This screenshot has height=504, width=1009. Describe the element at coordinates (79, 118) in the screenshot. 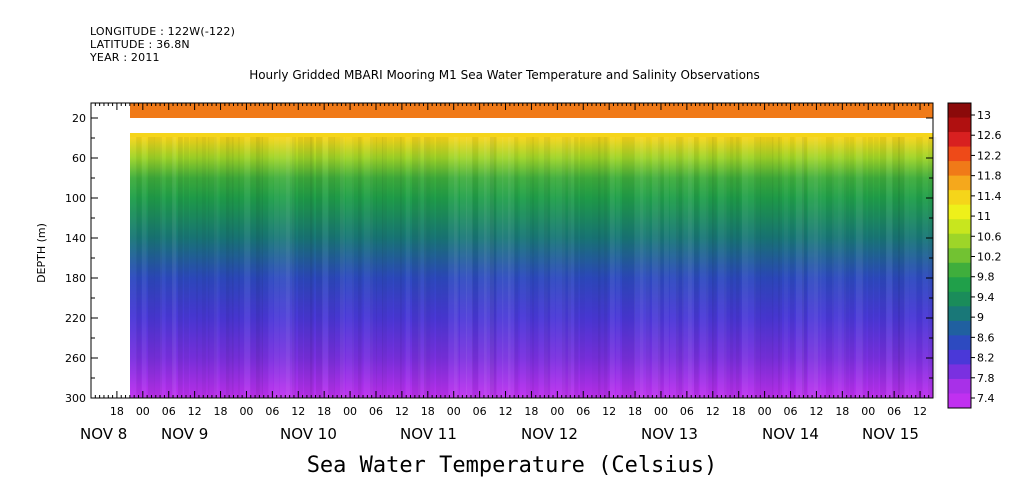

I see `y-tick-label: 20` at that location.